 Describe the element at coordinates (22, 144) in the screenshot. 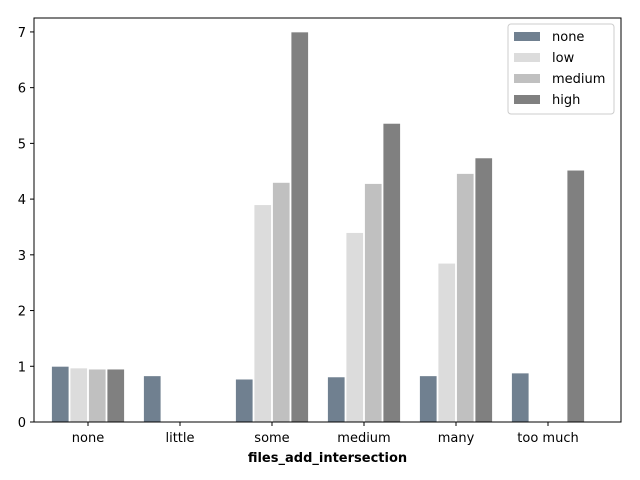

I see `y-tick-label: 5` at that location.